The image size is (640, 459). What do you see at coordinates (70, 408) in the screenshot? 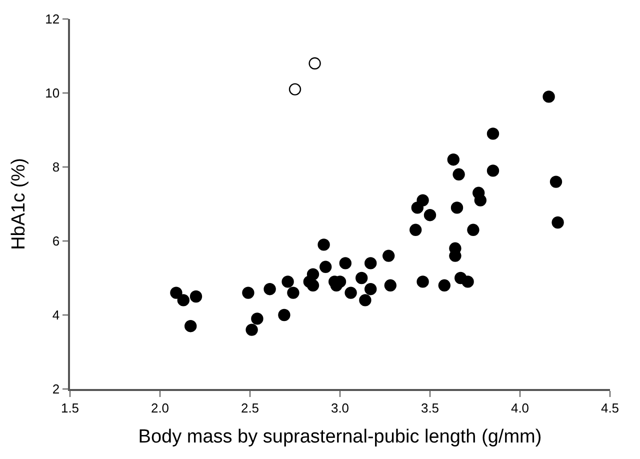
I see `x-tick-label: 1.5` at bounding box center [70, 408].